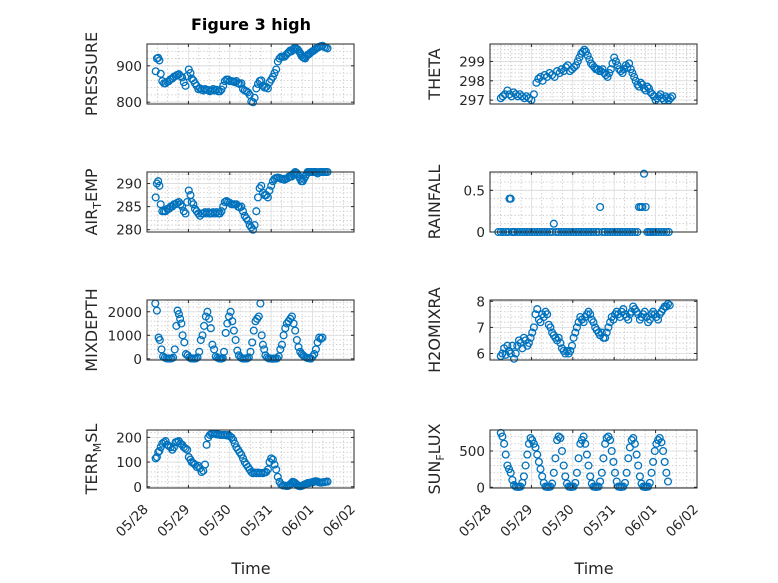 Image resolution: width=778 pixels, height=583 pixels. What do you see at coordinates (93, 201) in the screenshot?
I see `y-axis-label: AIRTEMP` at bounding box center [93, 201].